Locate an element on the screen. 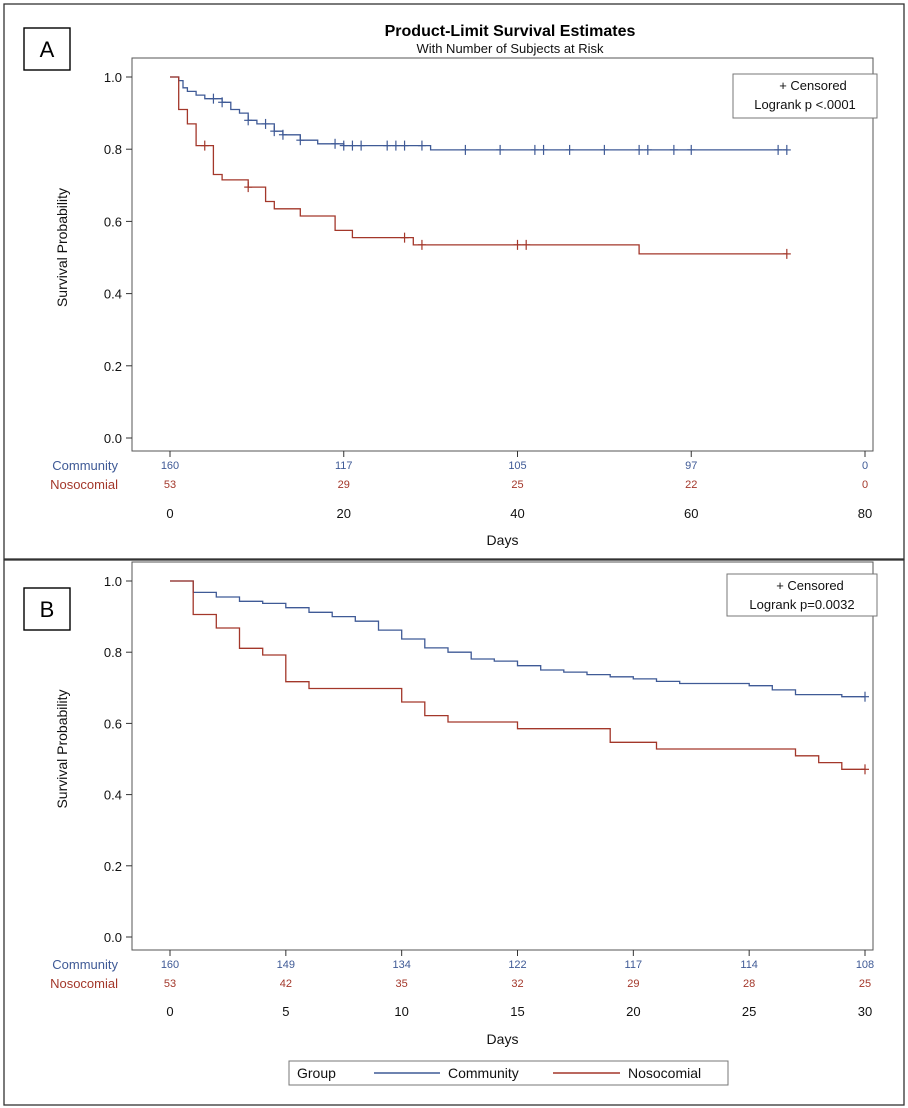 The image size is (908, 1108). risk-count: 122 is located at coordinates (517, 965).